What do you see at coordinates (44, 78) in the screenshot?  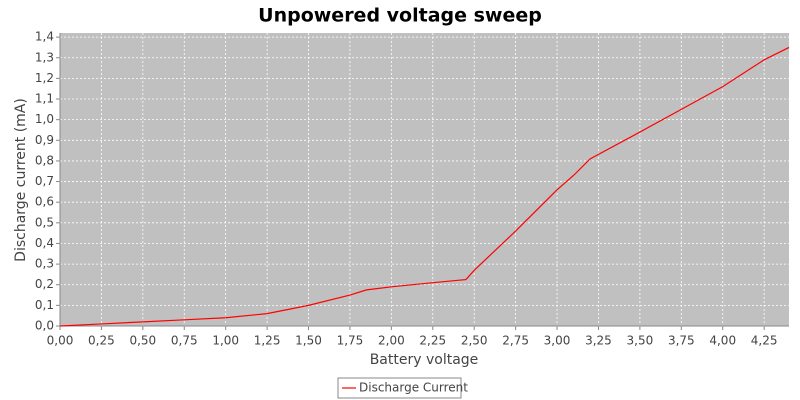 I see `y-tick-label: 1,2` at bounding box center [44, 78].